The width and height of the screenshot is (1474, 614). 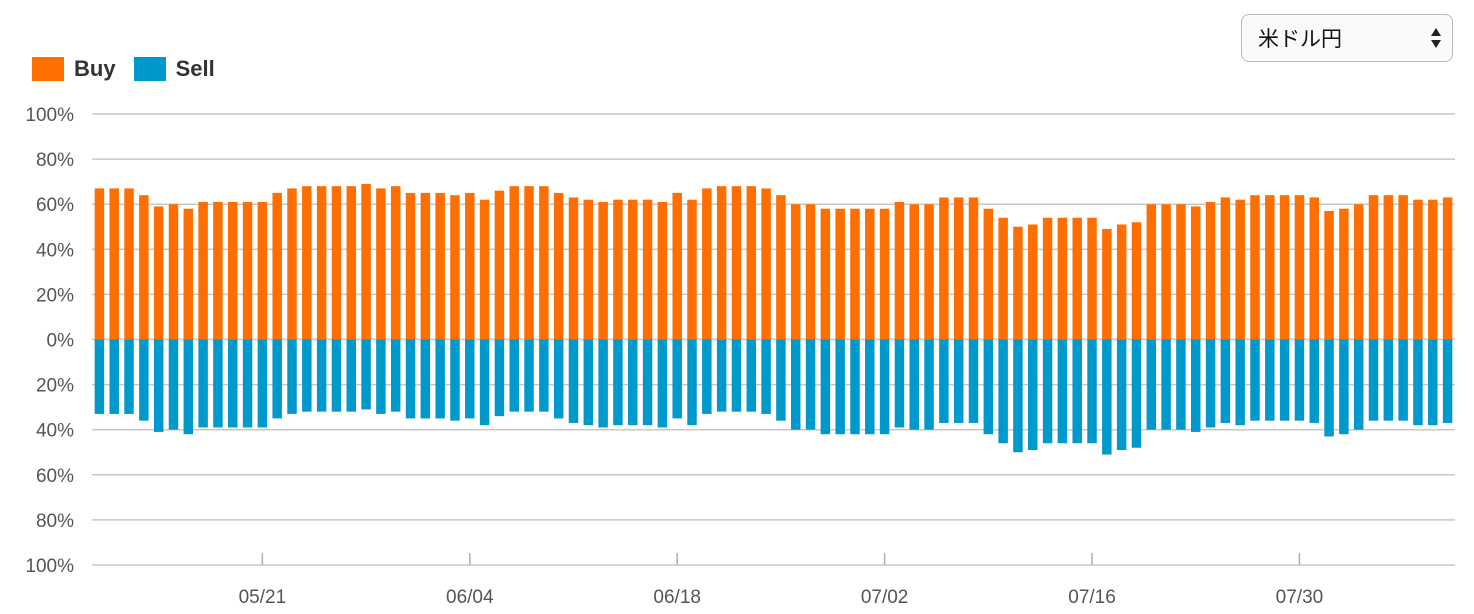 What do you see at coordinates (95, 68) in the screenshot?
I see `legend-label-buy: Buy` at bounding box center [95, 68].